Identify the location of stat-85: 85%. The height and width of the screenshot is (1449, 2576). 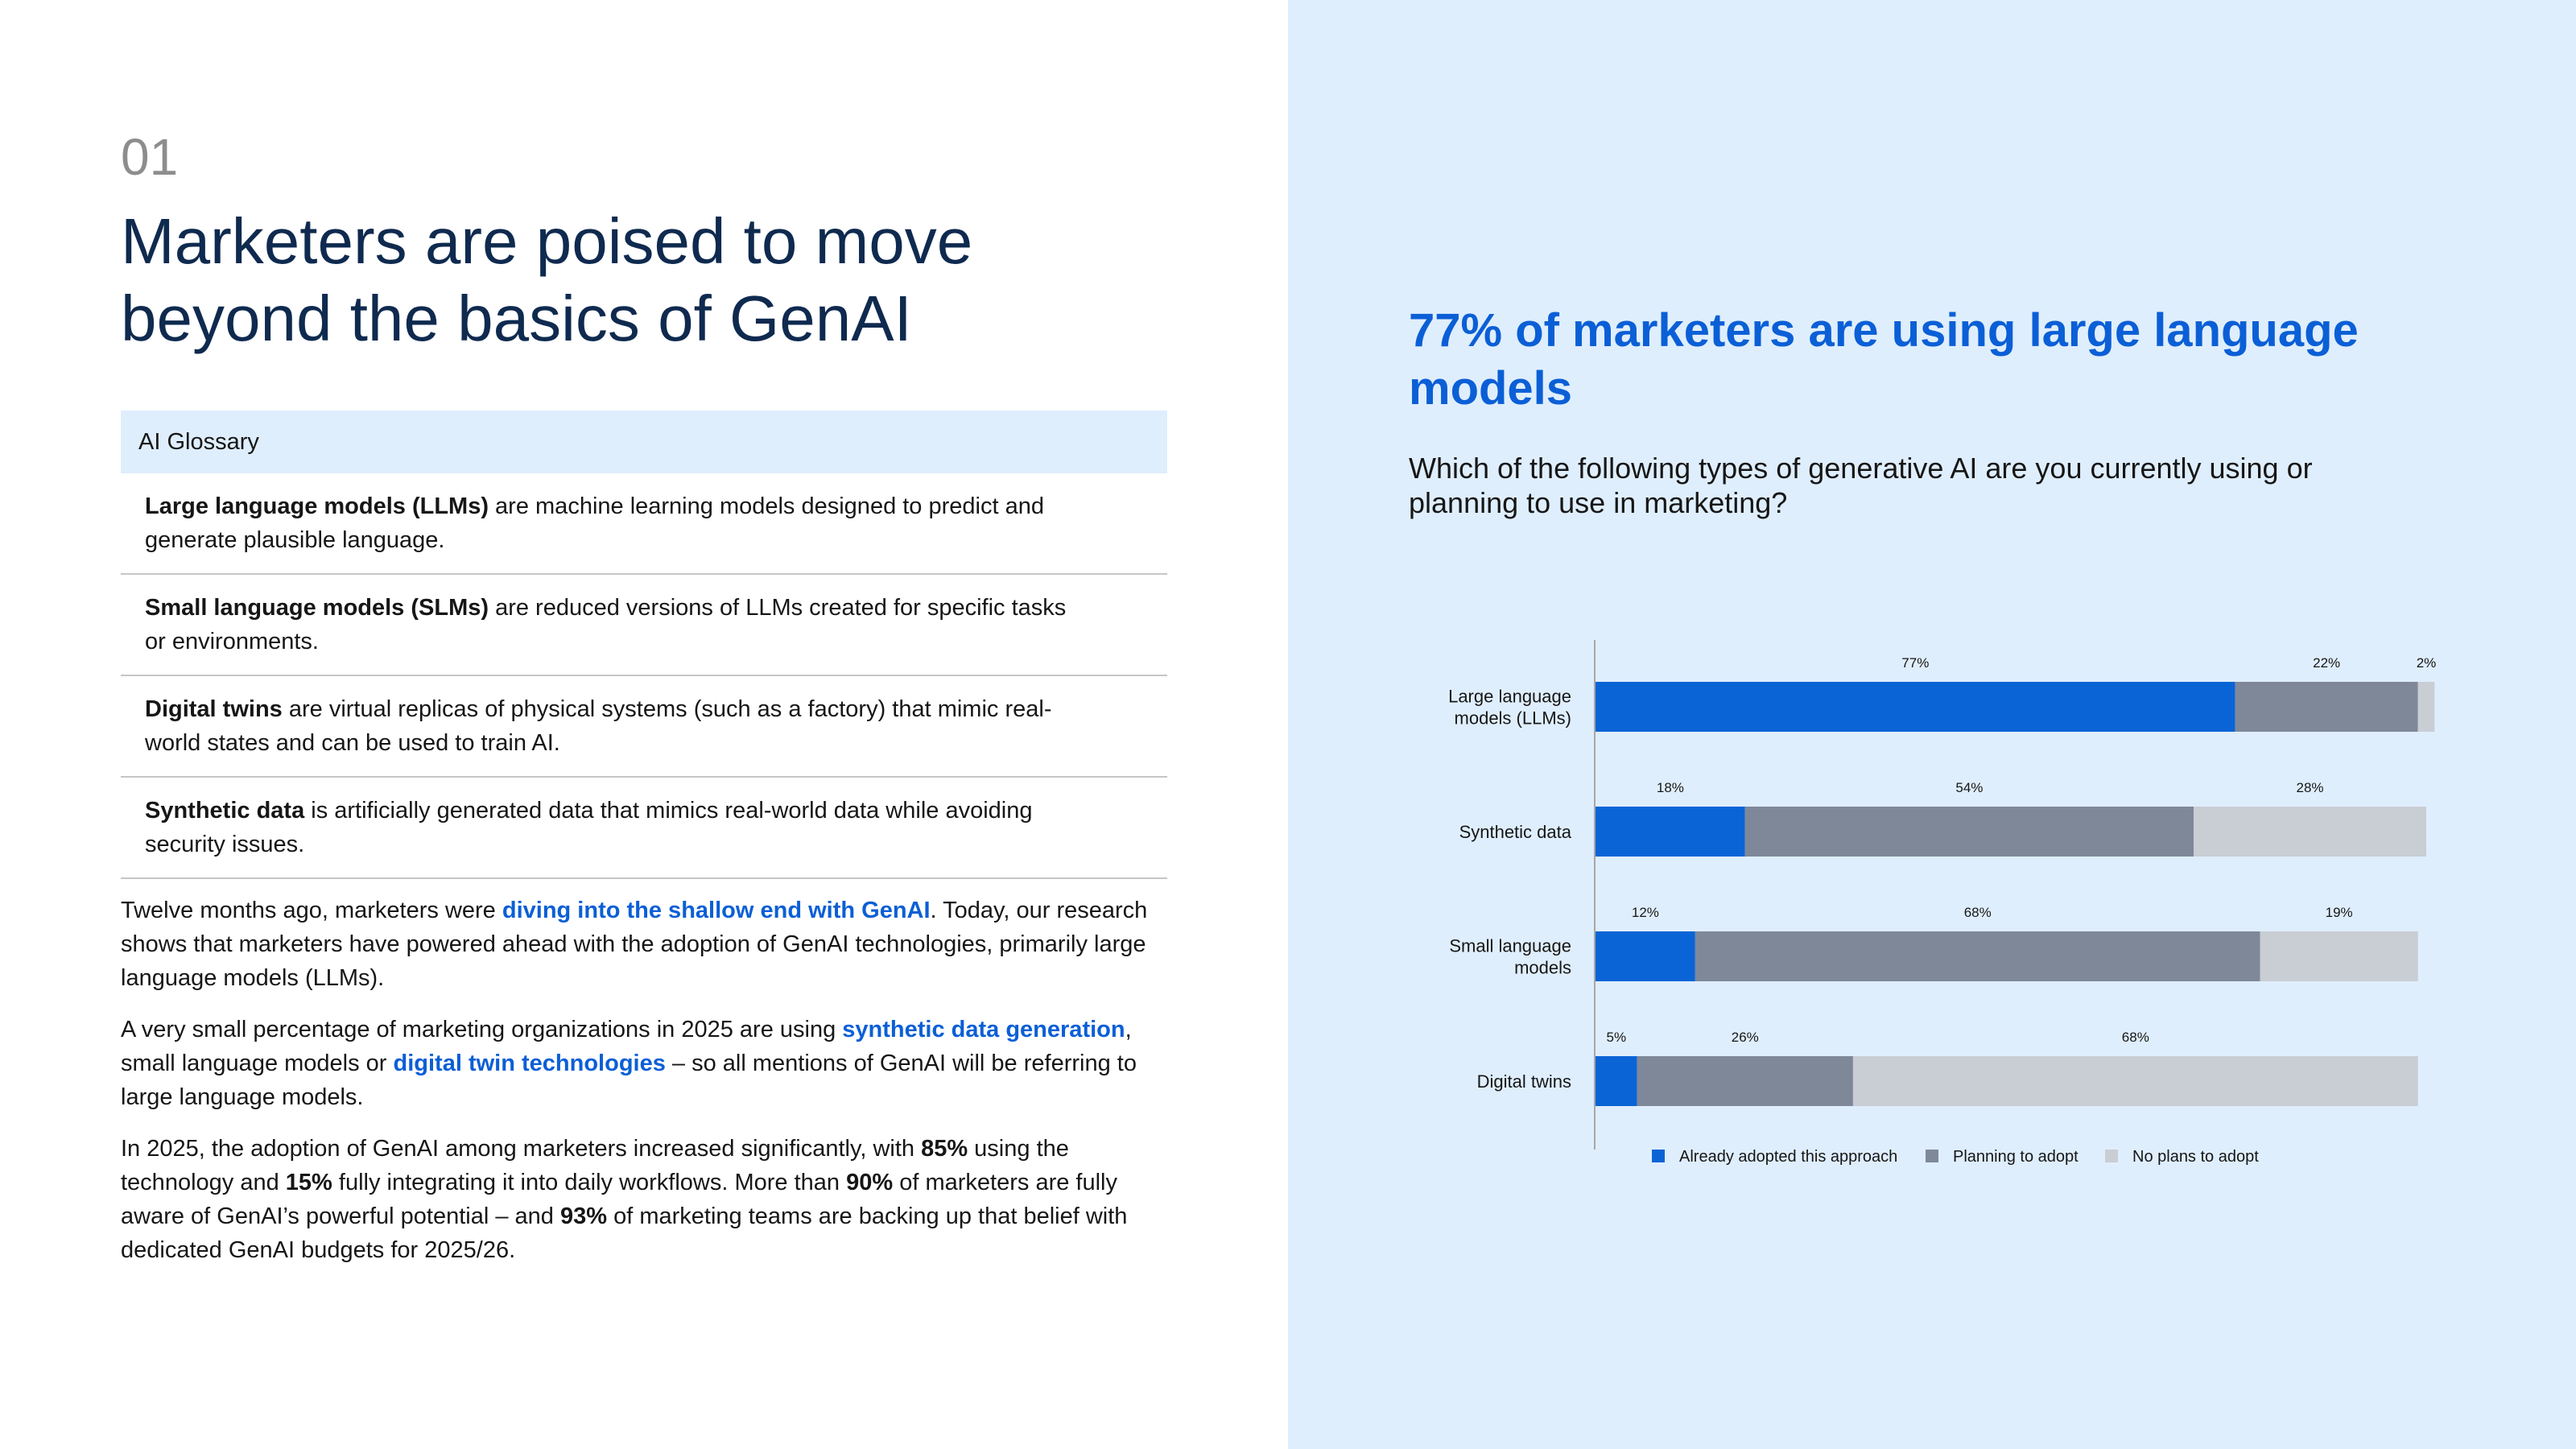
(944, 1149).